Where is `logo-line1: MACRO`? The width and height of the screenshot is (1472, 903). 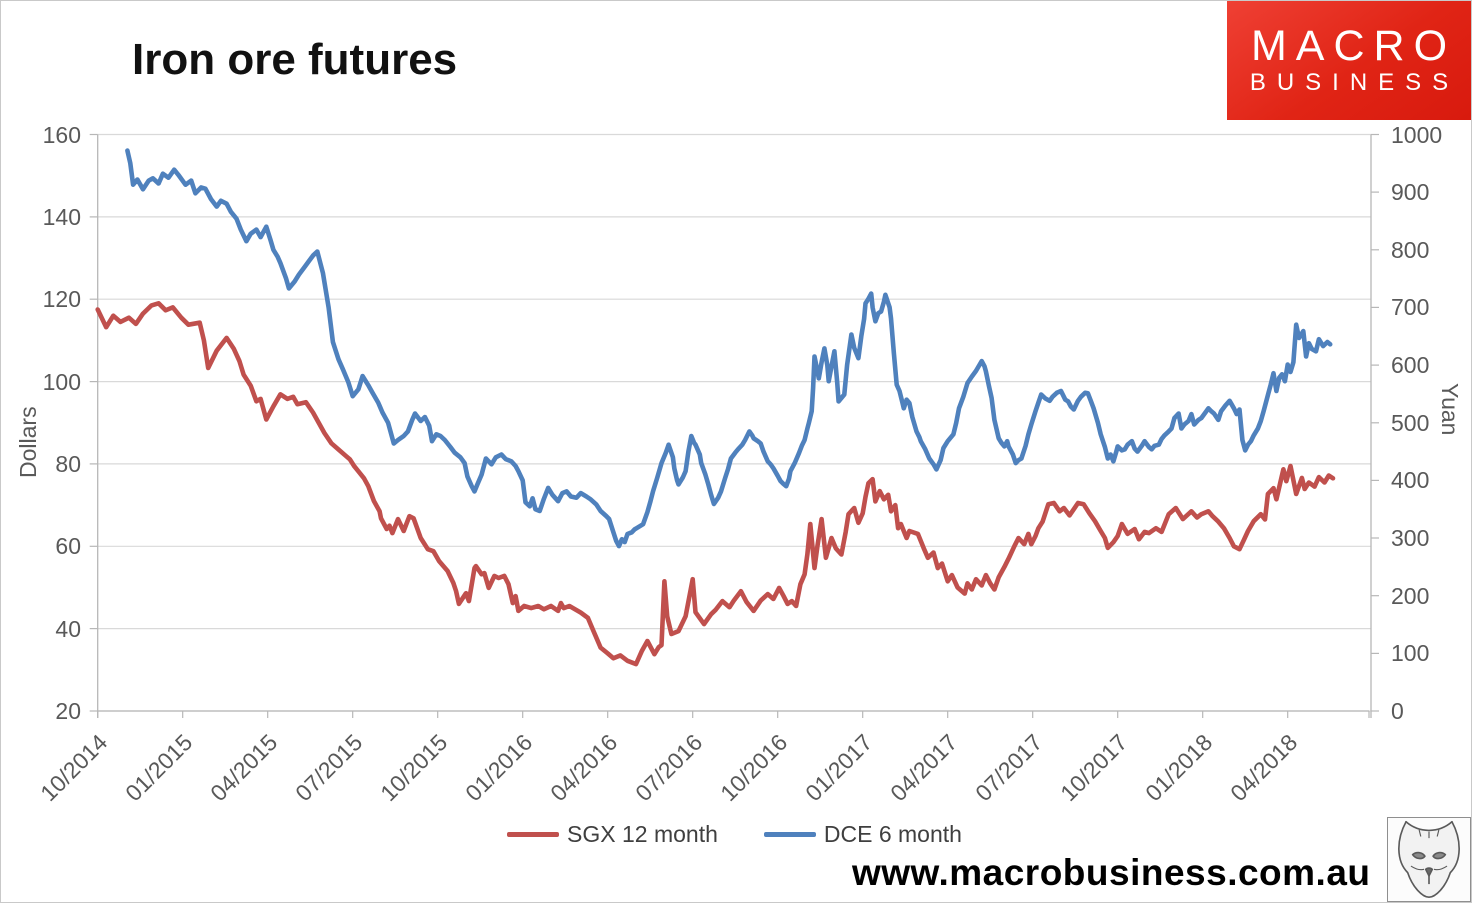
logo-line1: MACRO is located at coordinates (1353, 45).